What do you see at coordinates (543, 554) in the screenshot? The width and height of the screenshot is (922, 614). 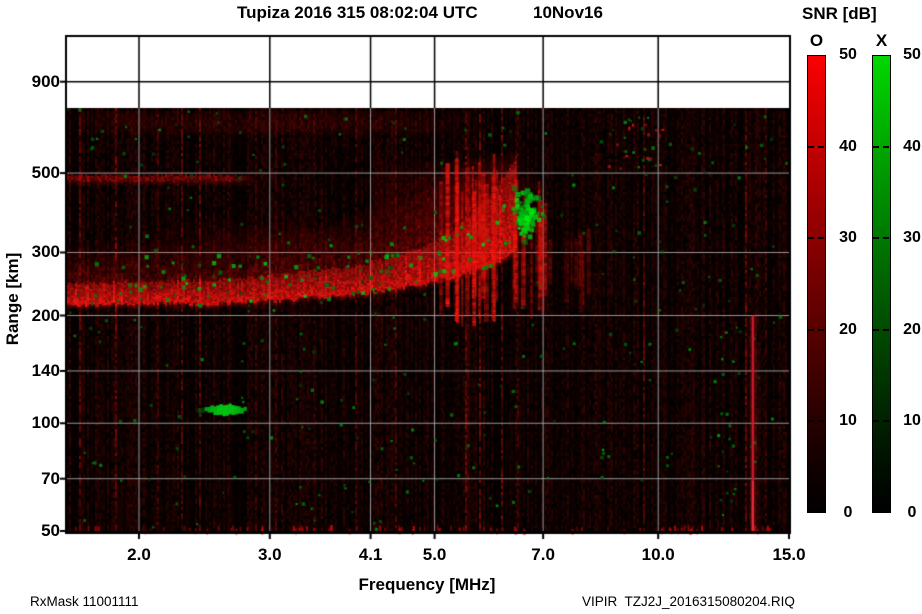 I see `x-tick-label: 7.0` at bounding box center [543, 554].